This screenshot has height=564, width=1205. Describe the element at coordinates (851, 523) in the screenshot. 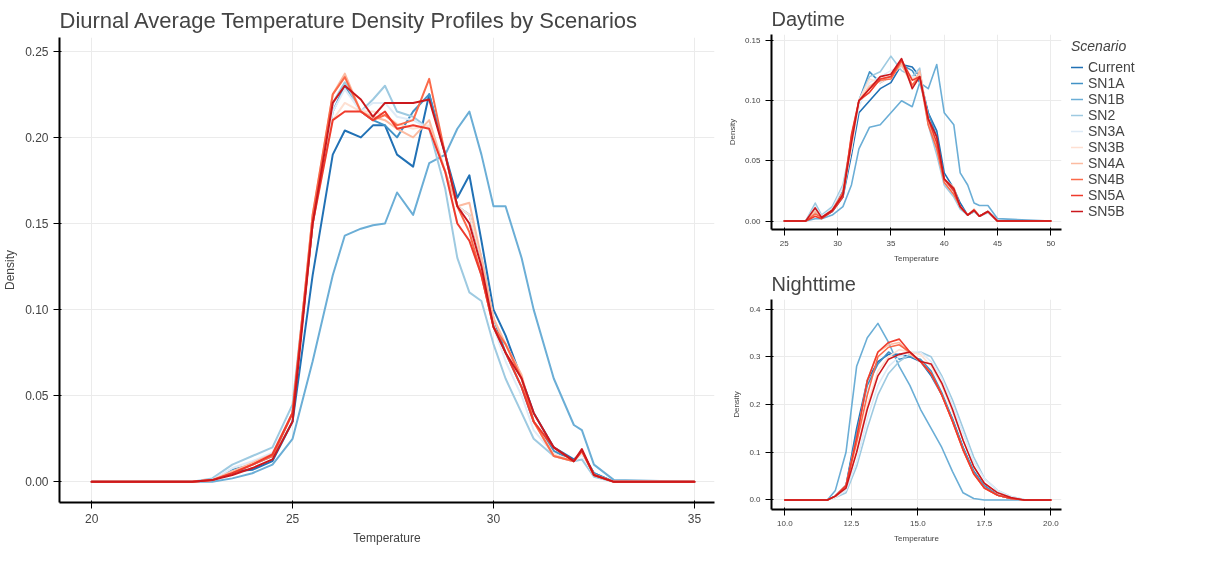

I see `x-tick-label: 12.5` at that location.